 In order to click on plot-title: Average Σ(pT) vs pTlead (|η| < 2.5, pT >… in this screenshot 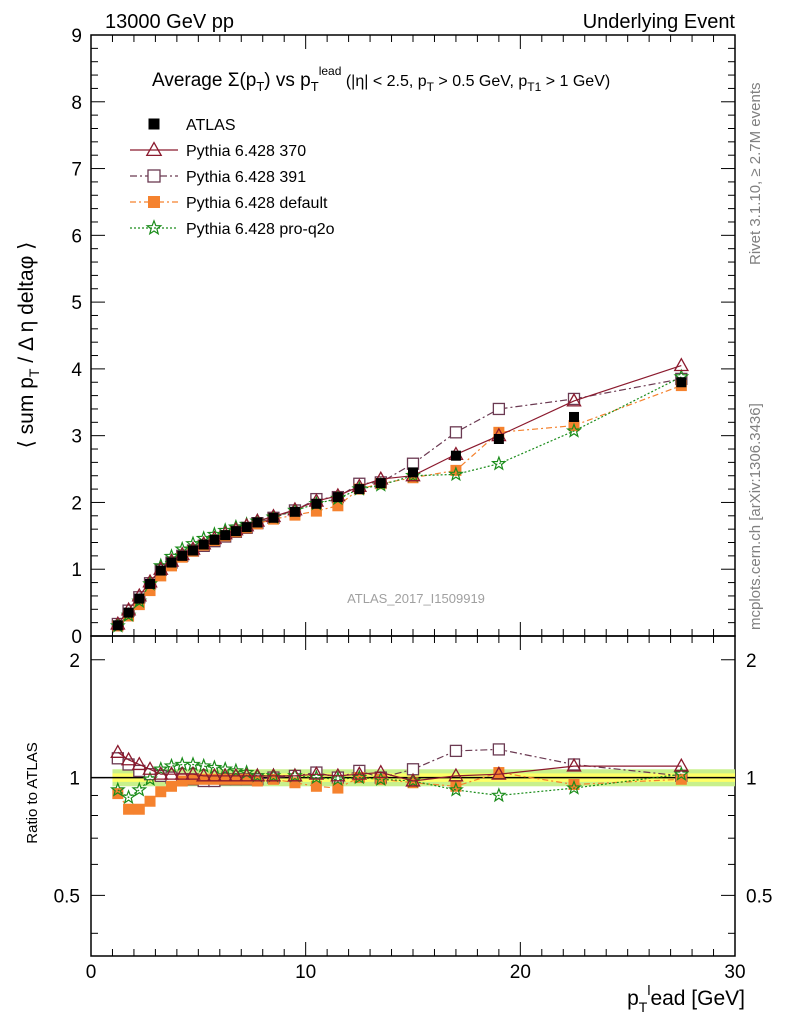, I will do `click(381, 79)`.